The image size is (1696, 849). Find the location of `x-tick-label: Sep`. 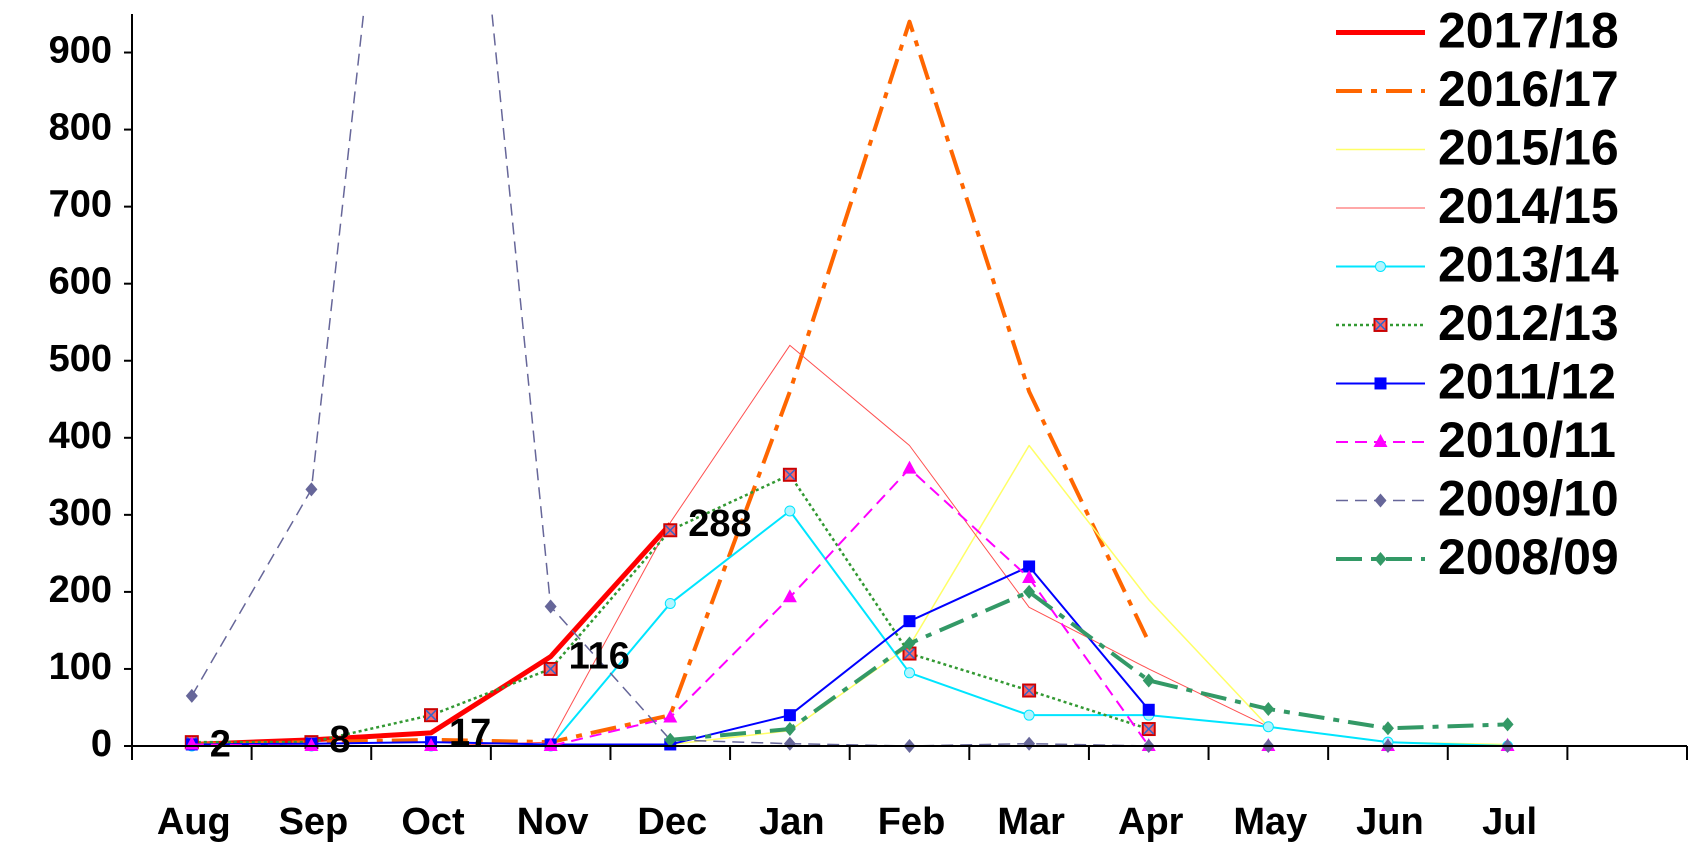

x-tick-label: Sep is located at coordinates (314, 822).